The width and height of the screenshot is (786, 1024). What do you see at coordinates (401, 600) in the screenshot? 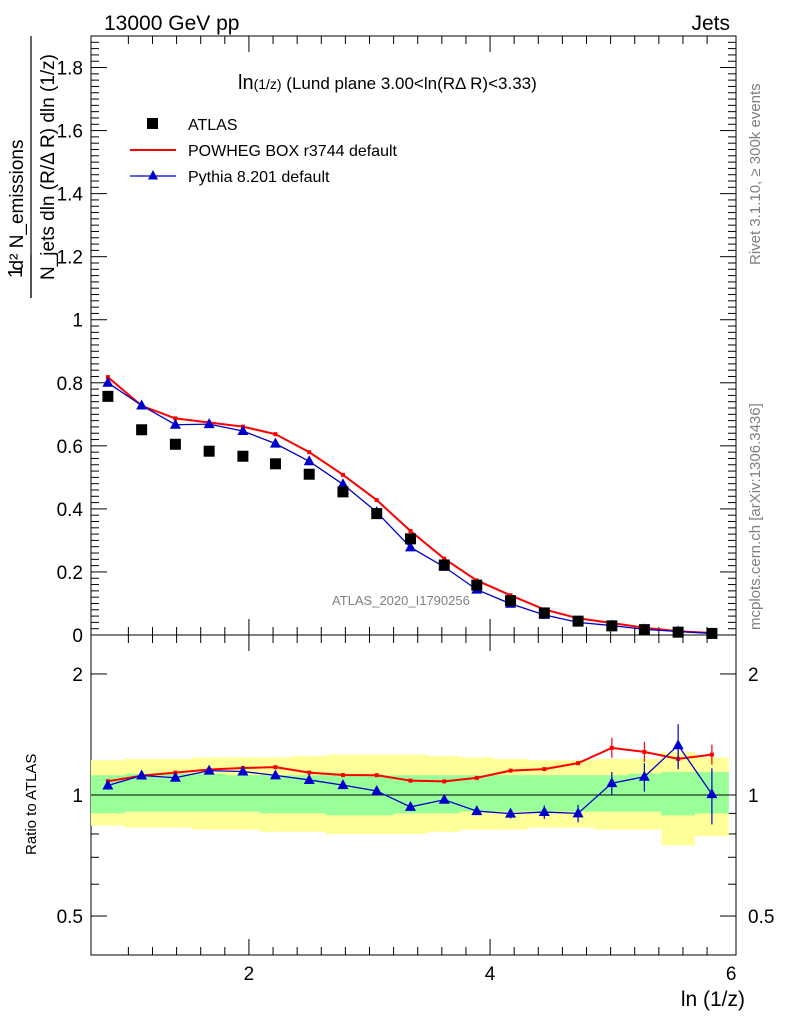
I see `analysis-watermark: ATLAS_2020_I1790256` at bounding box center [401, 600].